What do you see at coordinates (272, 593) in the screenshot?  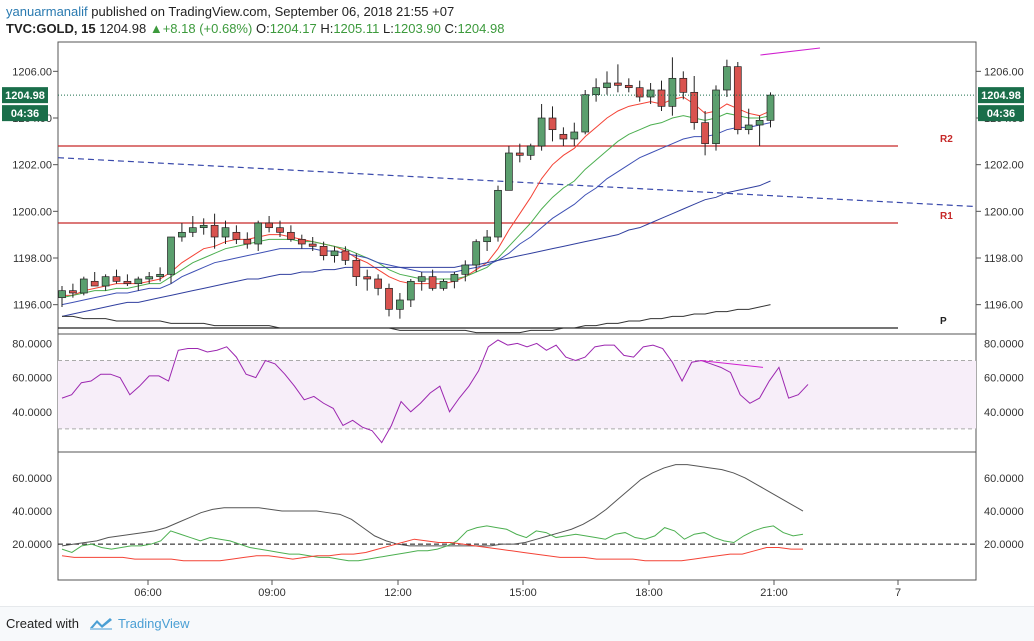 I see `x-tick-label: 09:00` at bounding box center [272, 593].